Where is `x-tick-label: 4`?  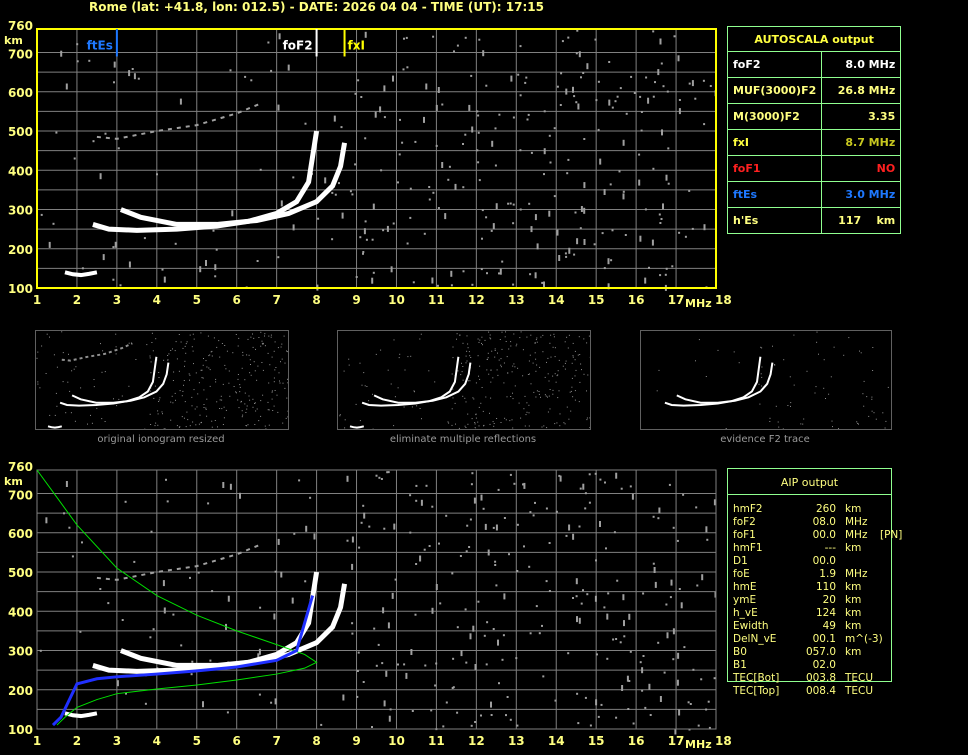
x-tick-label: 4 is located at coordinates (157, 300).